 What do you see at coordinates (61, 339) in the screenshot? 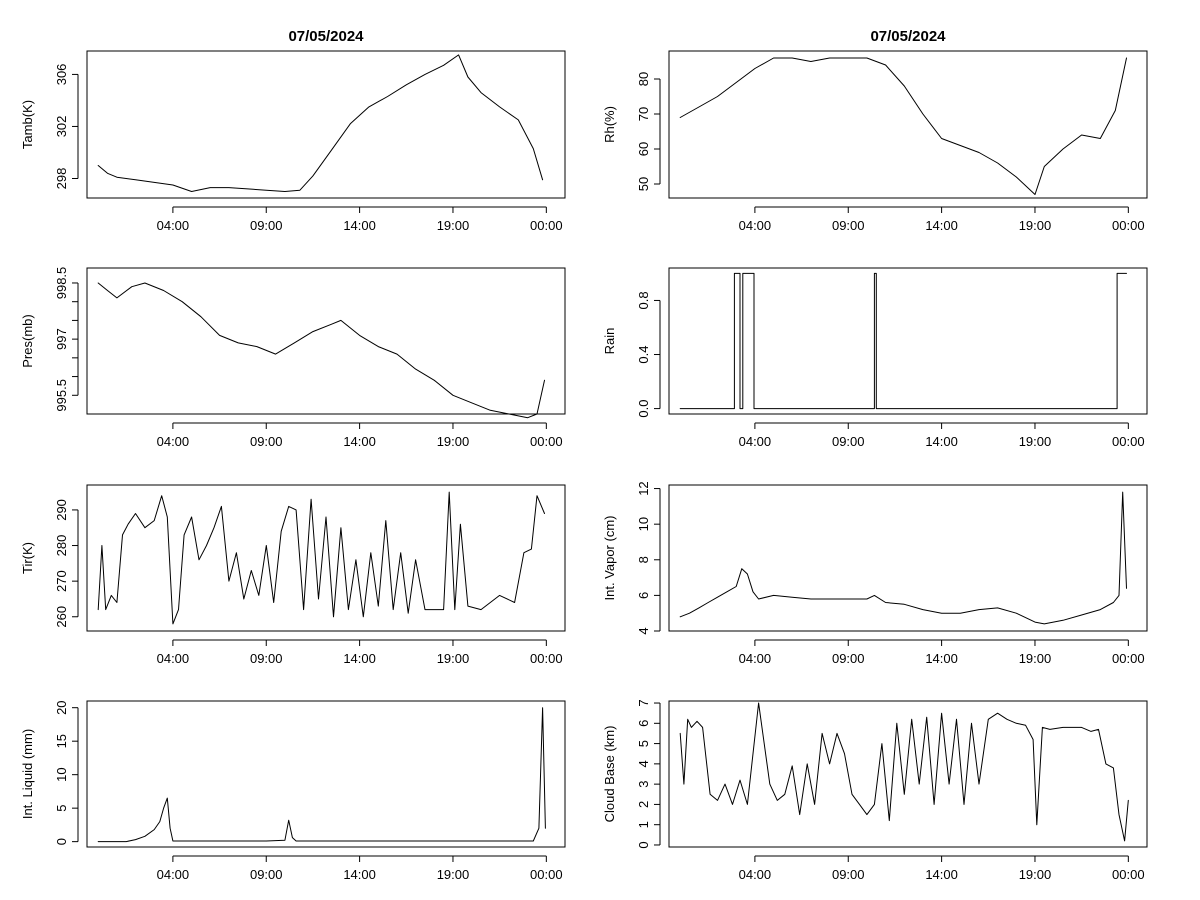
I see `chart-pres-y-tick-label: 997` at bounding box center [61, 339].